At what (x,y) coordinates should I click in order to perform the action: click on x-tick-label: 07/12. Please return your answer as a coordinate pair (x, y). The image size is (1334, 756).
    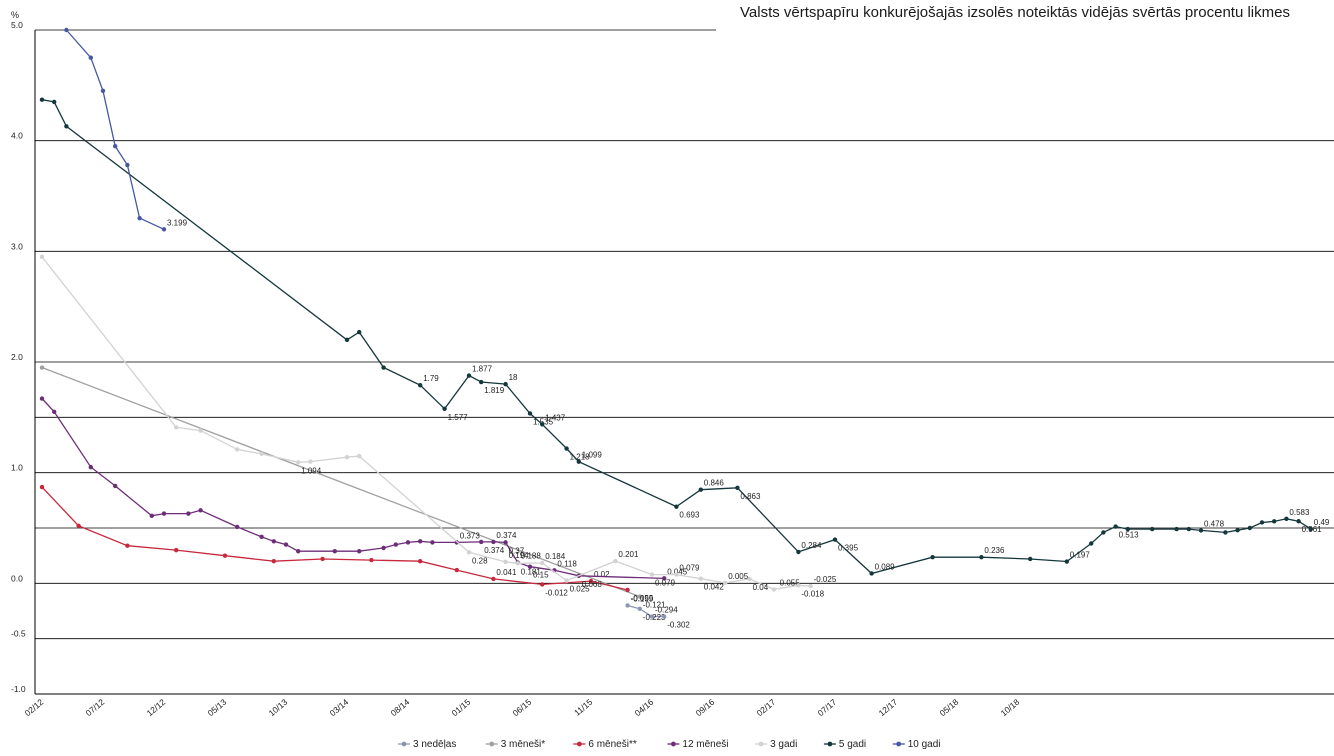
    Looking at the image, I should click on (95, 708).